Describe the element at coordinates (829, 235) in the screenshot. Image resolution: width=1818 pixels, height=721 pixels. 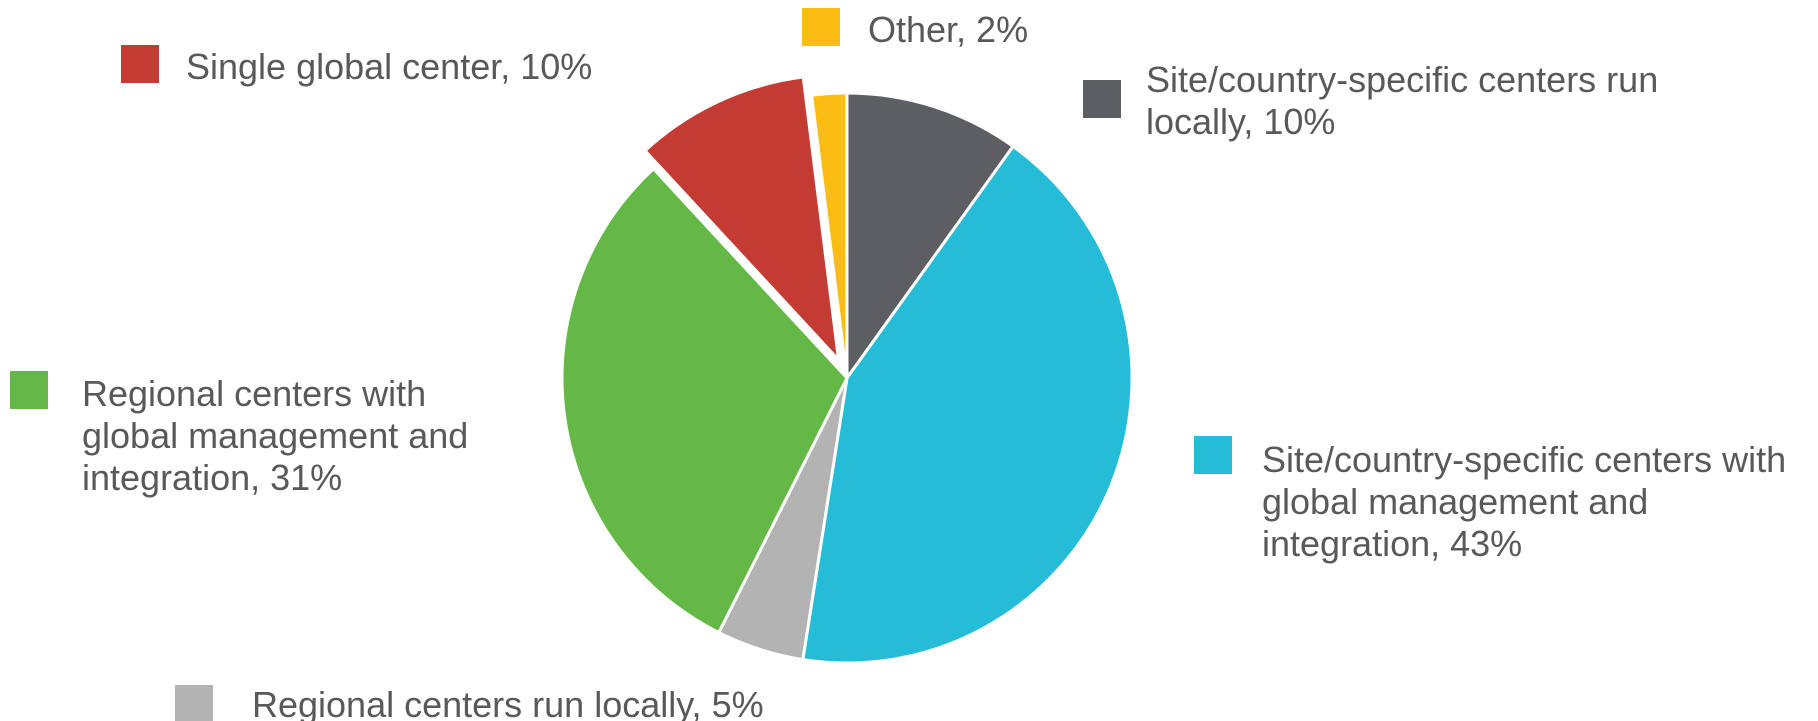
I see `pie-slice-other` at that location.